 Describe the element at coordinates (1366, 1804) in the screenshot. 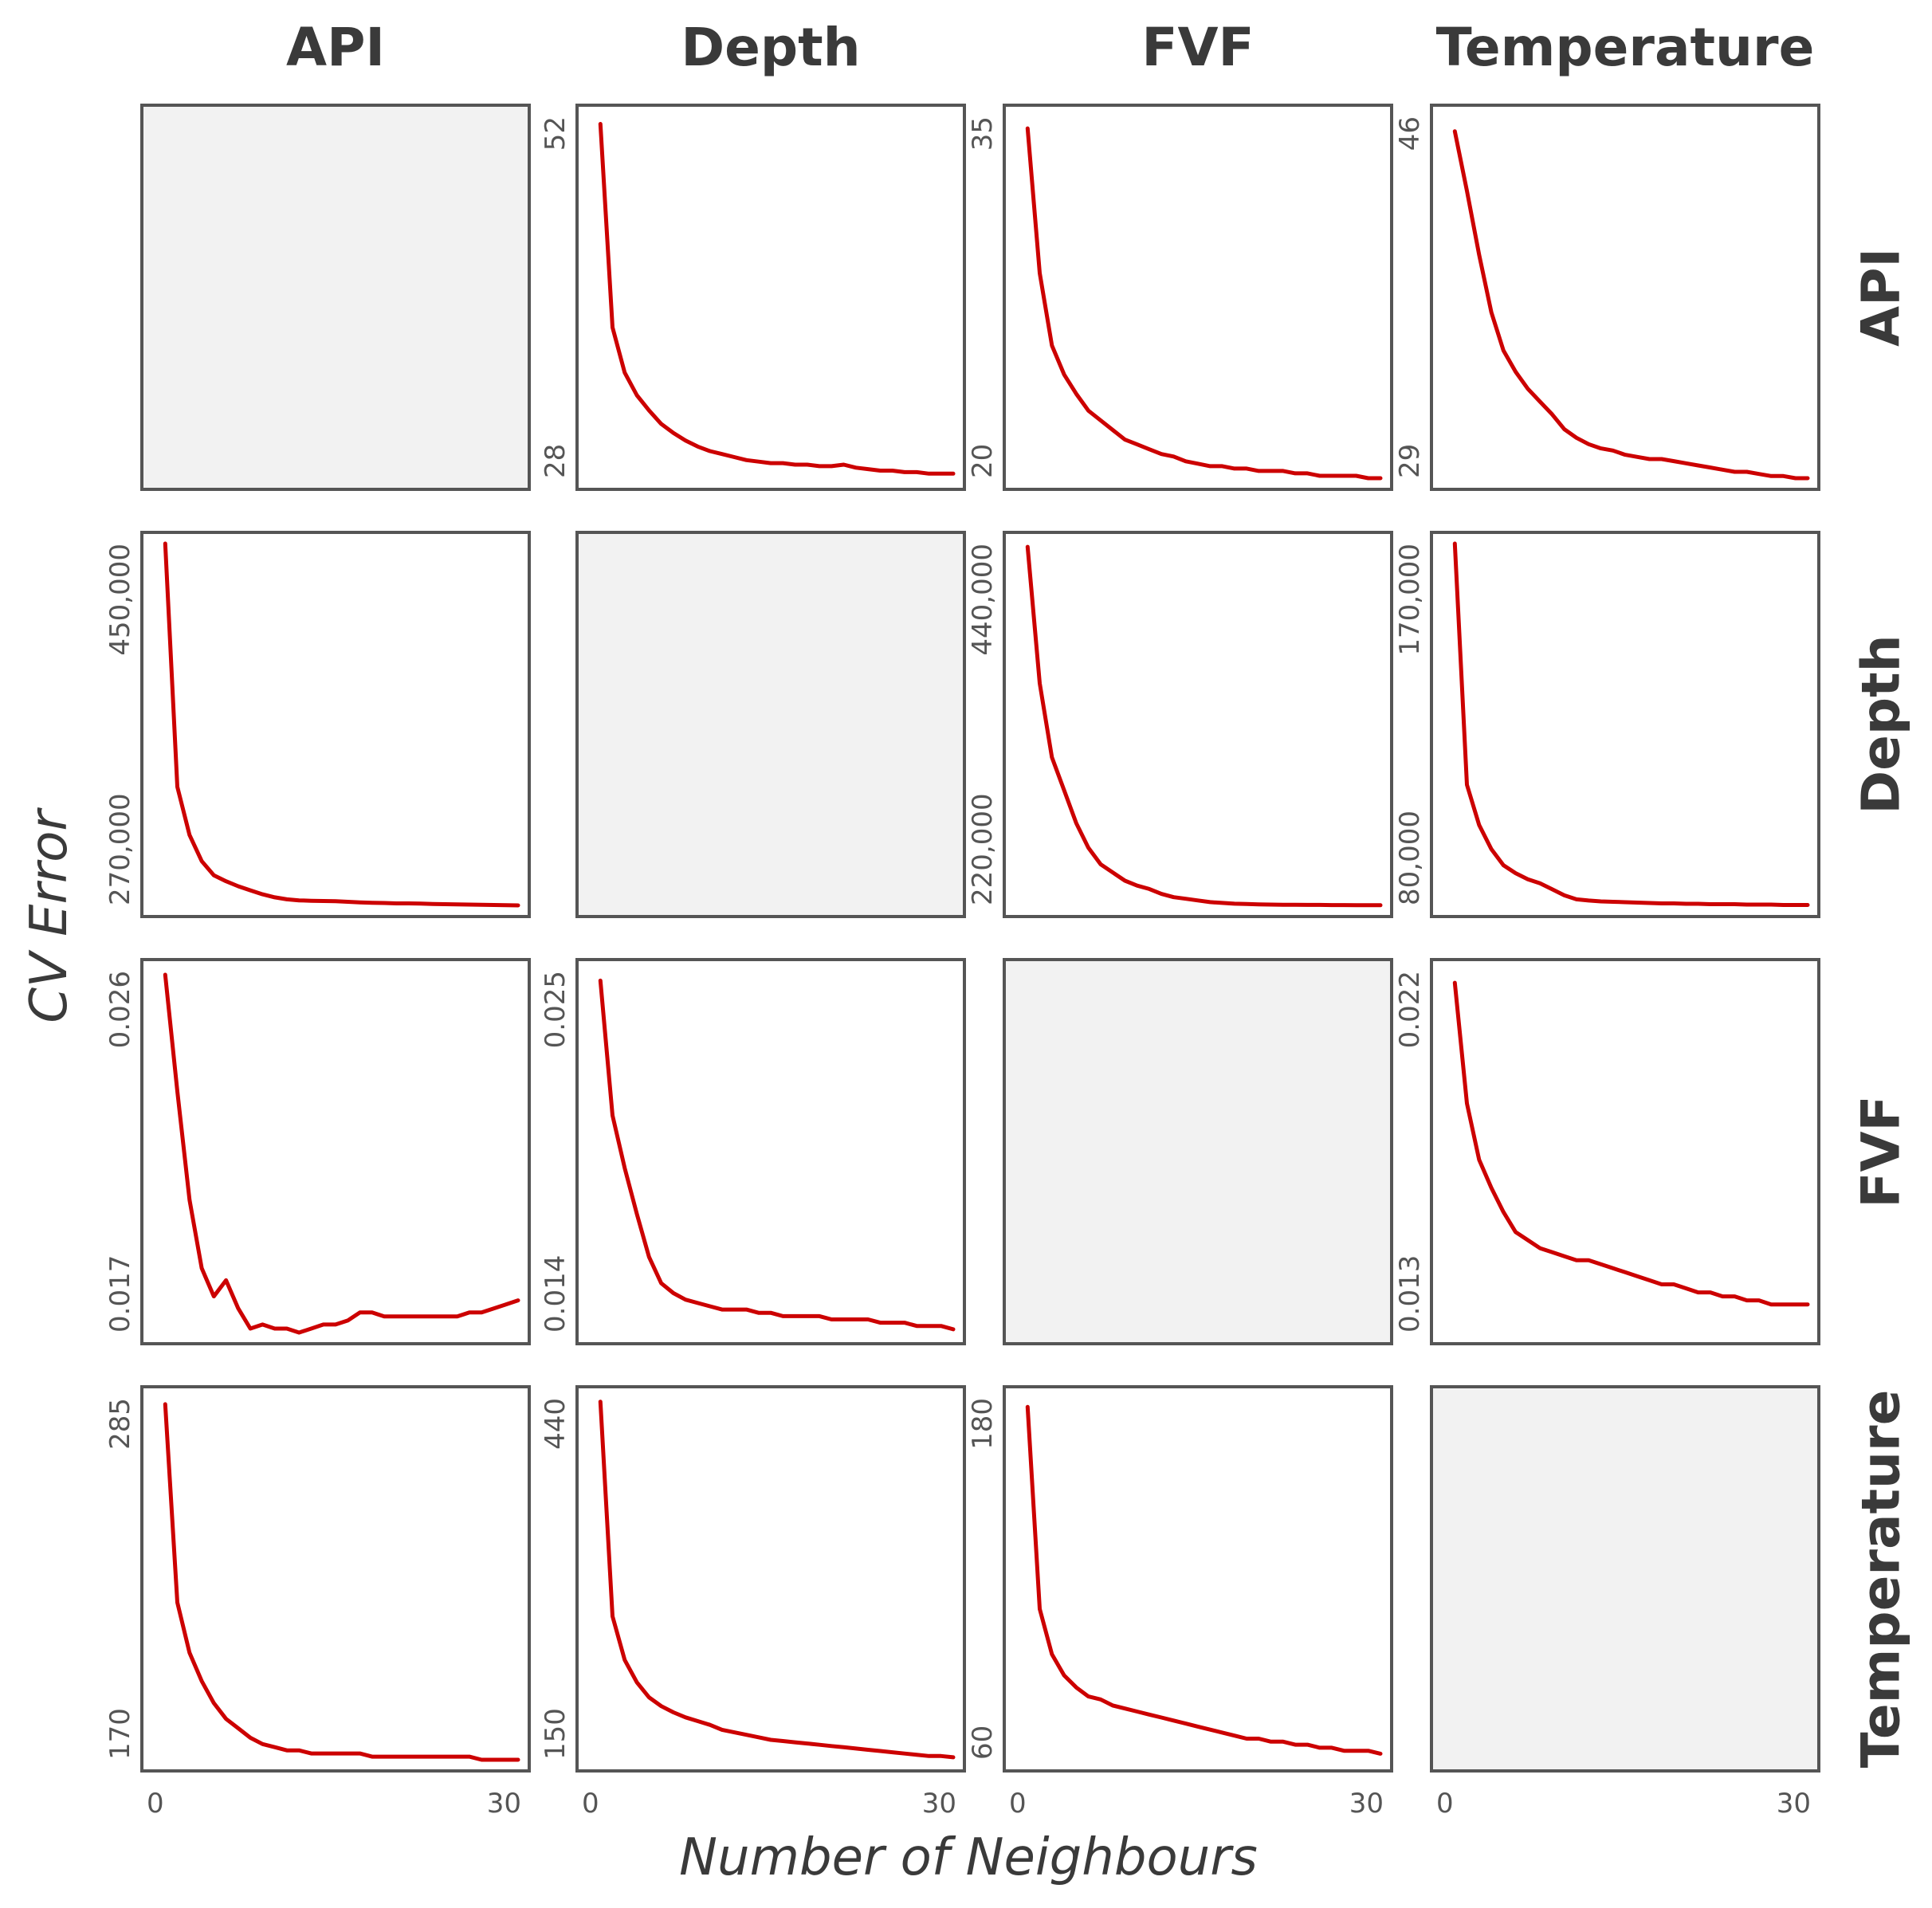

I see `x-tick-max-col2: 30` at that location.